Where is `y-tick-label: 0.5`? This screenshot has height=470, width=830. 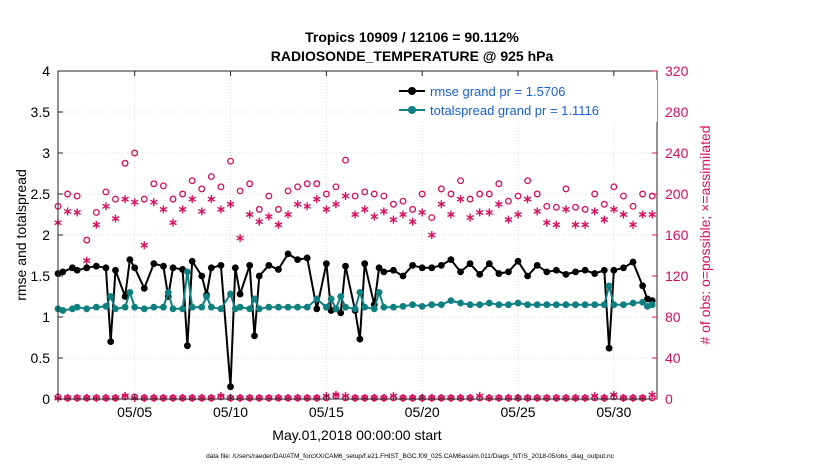 y-tick-label: 0.5 is located at coordinates (41, 358).